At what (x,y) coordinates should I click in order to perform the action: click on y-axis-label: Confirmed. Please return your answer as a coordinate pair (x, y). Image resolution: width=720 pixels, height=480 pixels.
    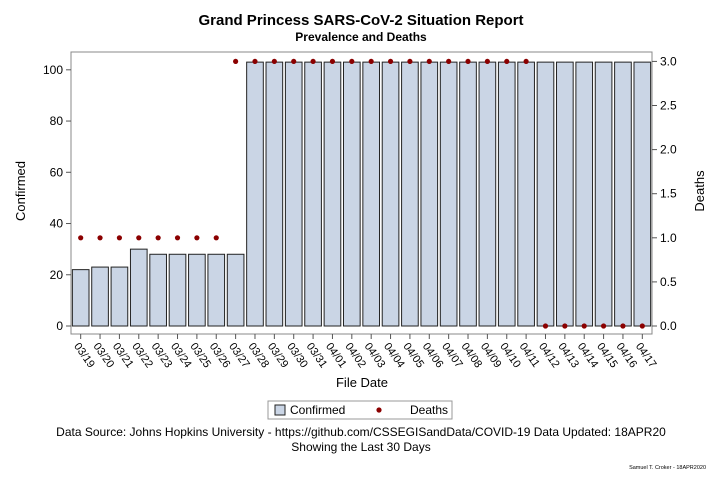
    Looking at the image, I should click on (20, 191).